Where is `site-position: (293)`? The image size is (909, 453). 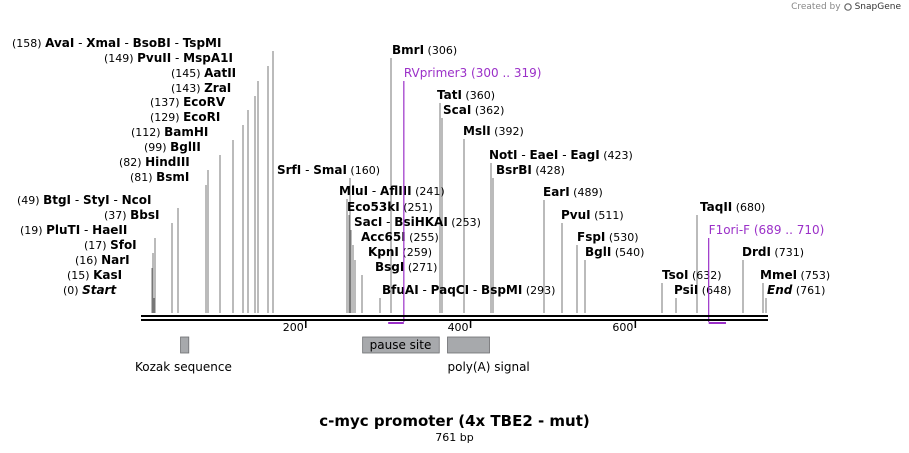 site-position: (293) is located at coordinates (538, 290).